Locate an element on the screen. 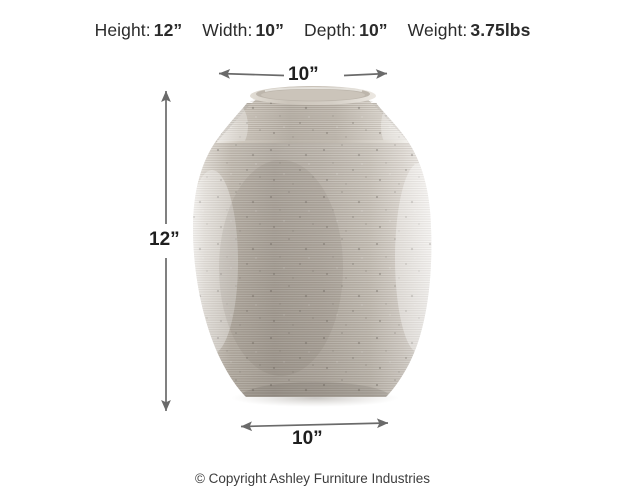 Image resolution: width=625 pixels, height=500 pixels. spec-weight-value: 3.75lbs is located at coordinates (500, 30).